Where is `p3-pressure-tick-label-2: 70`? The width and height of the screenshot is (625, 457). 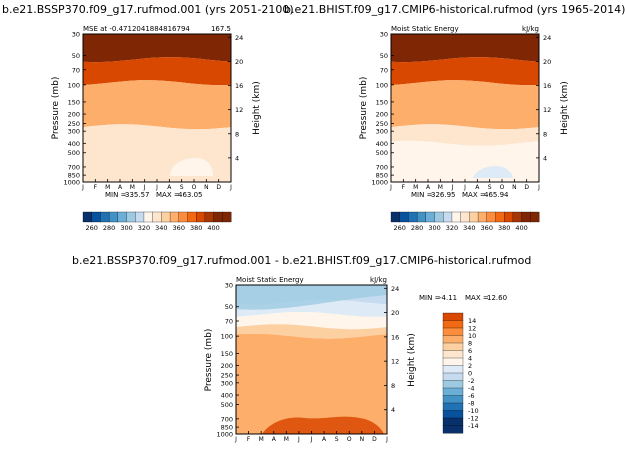 p3-pressure-tick-label-2: 70 is located at coordinates (229, 322).